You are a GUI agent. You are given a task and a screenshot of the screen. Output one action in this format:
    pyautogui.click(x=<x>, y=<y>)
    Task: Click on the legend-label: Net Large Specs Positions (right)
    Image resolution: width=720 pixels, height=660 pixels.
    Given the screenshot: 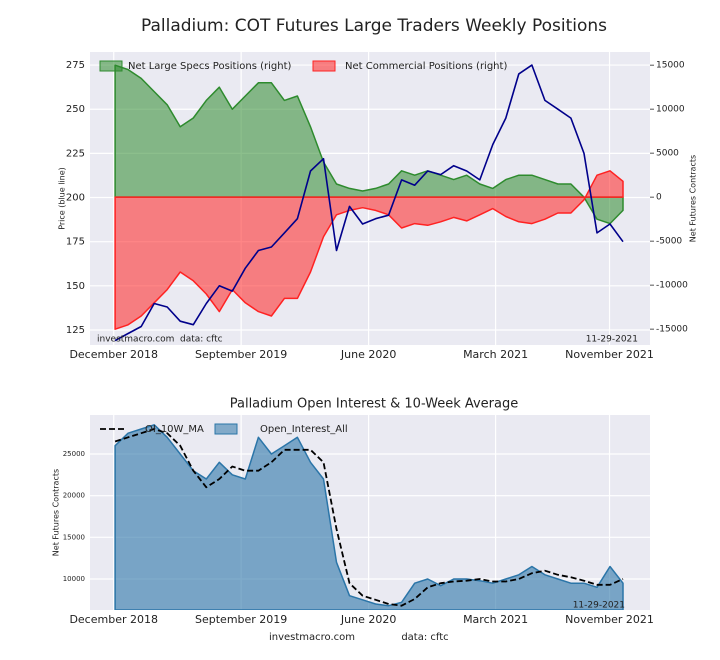 What is the action you would take?
    pyautogui.click(x=210, y=66)
    